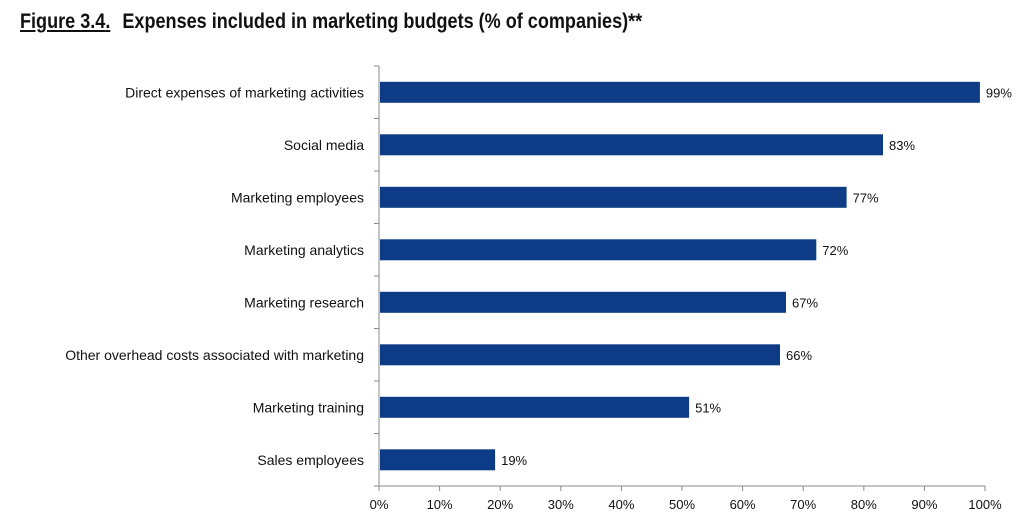 The image size is (1024, 523). What do you see at coordinates (244, 92) in the screenshot?
I see `category-label: Direct expenses of marketing activities` at bounding box center [244, 92].